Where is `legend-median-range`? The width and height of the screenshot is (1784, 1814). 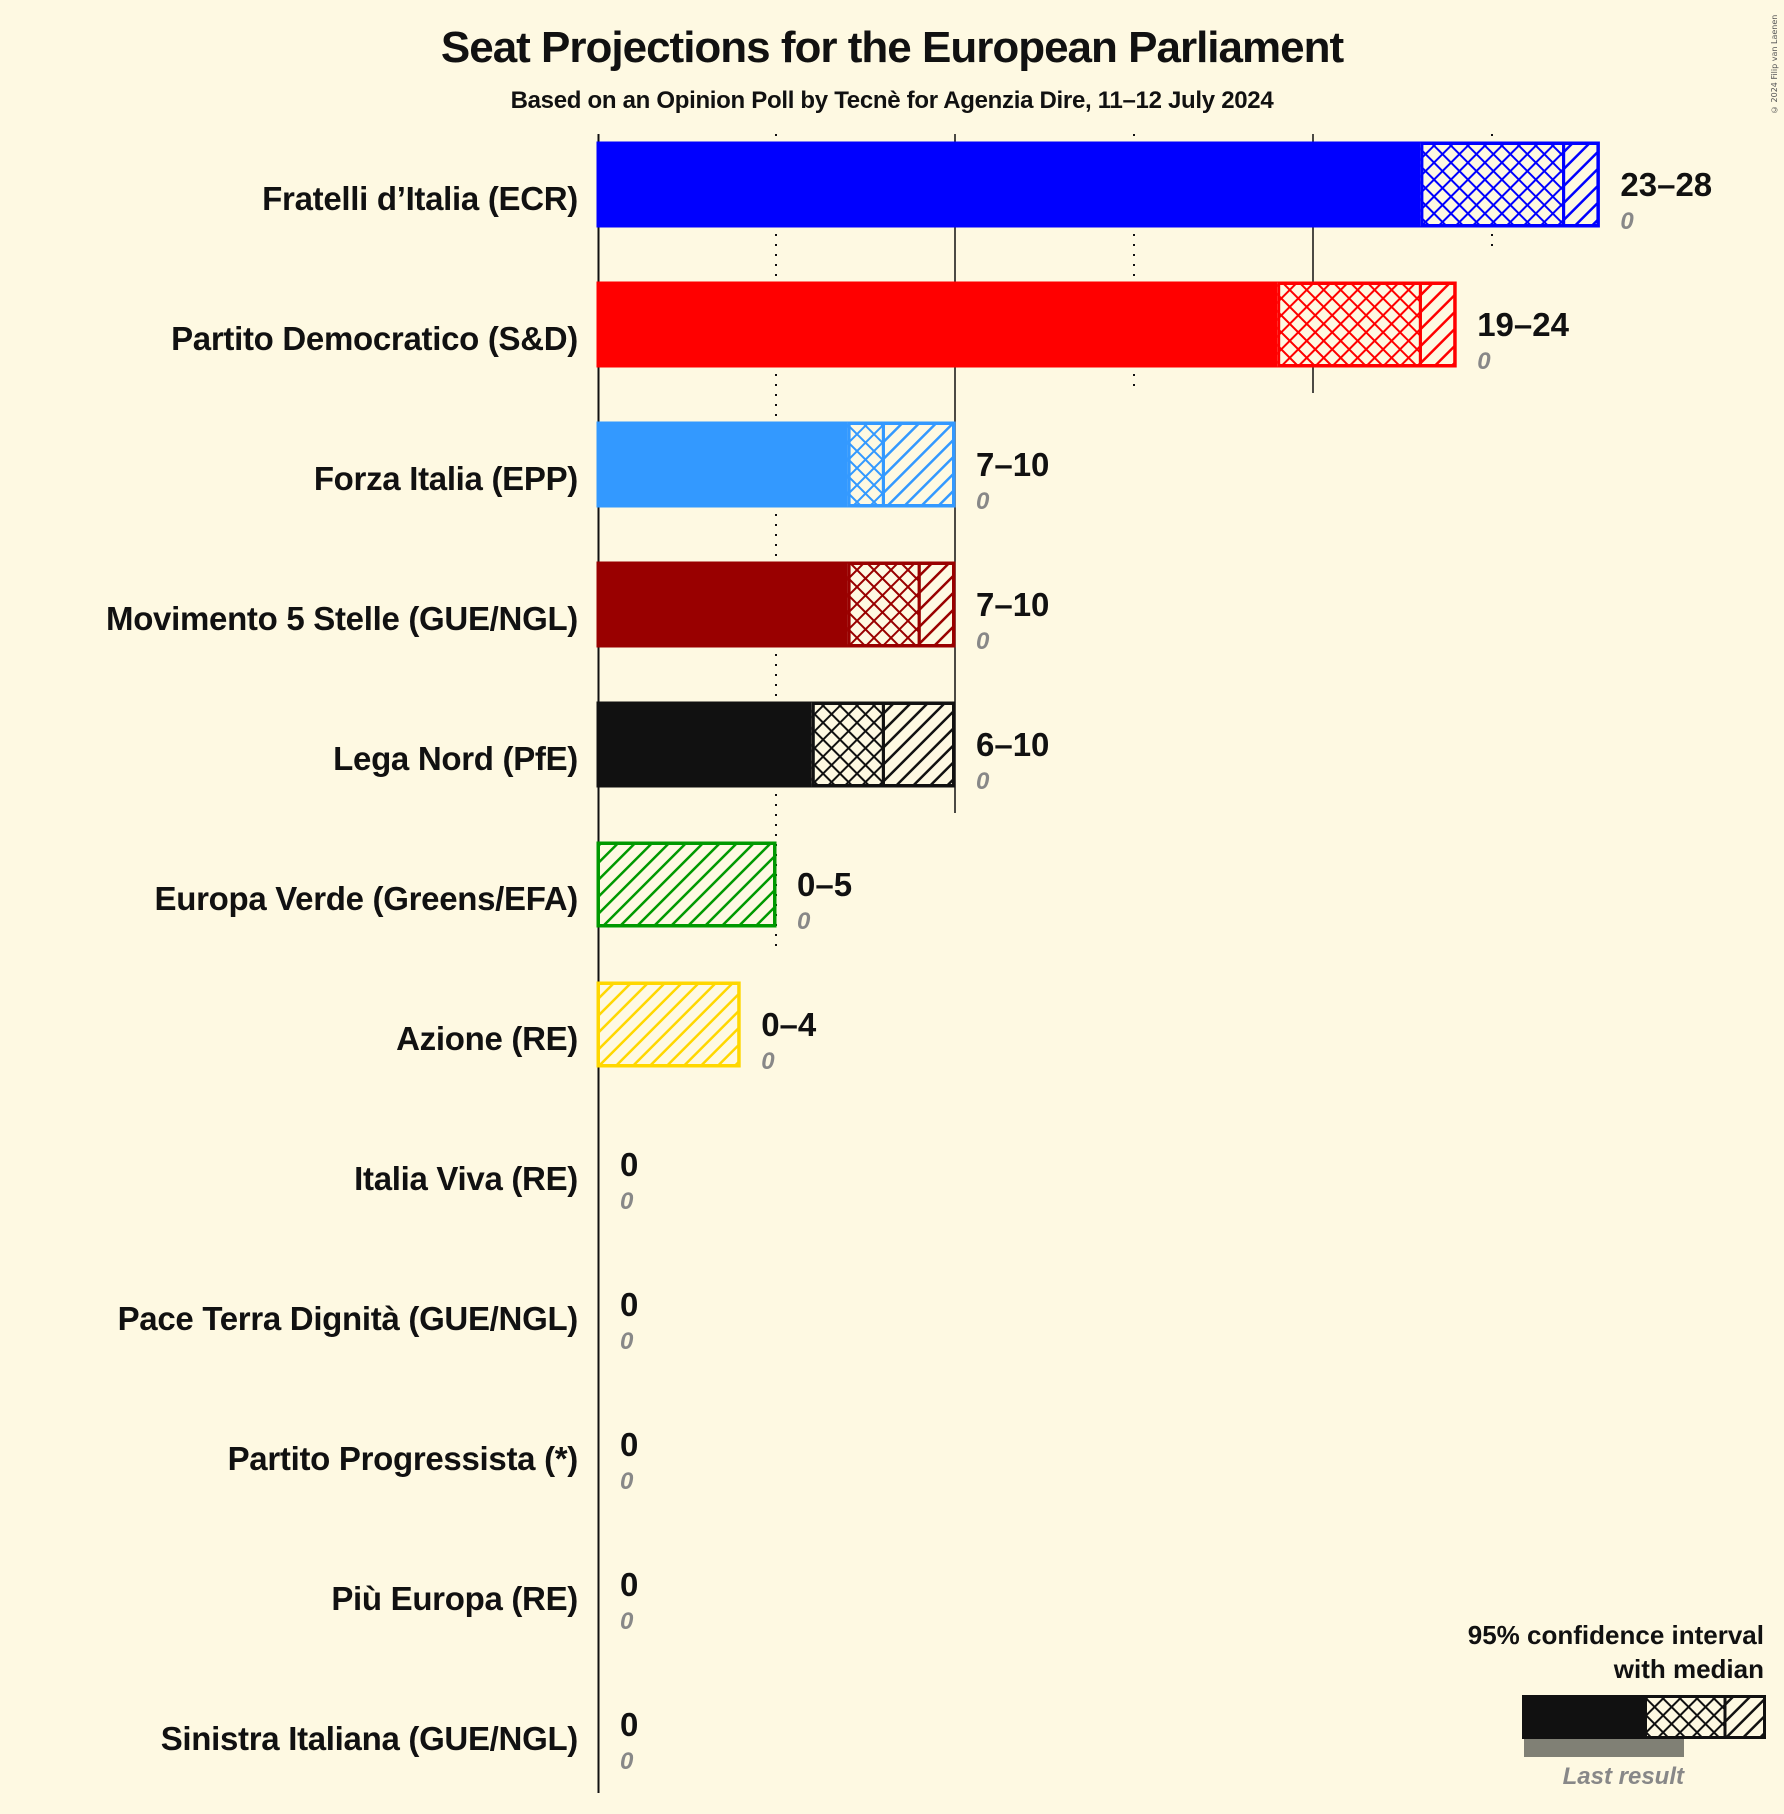 legend-median-range is located at coordinates (1684, 1717).